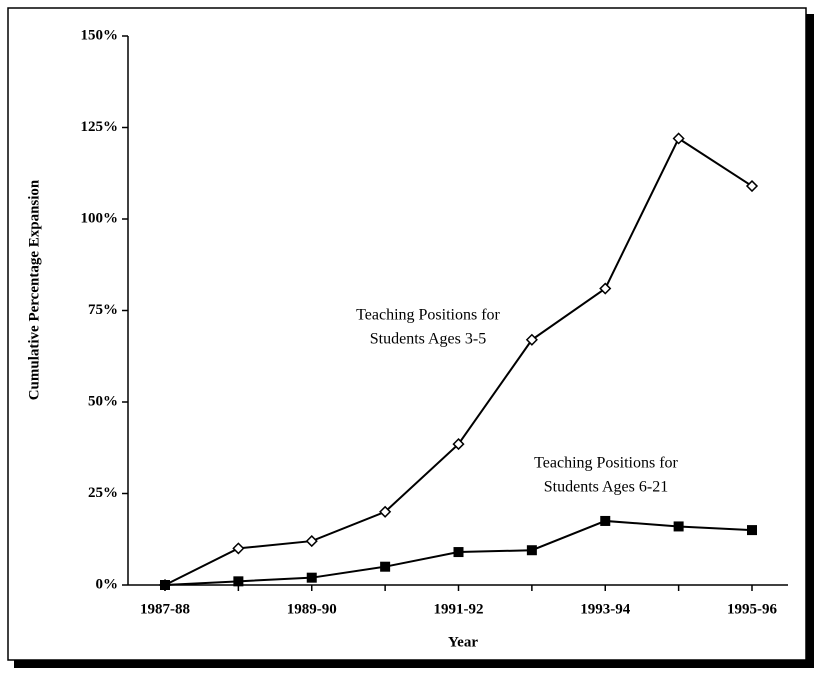 This screenshot has width=820, height=676. What do you see at coordinates (103, 493) in the screenshot?
I see `y-tick-label: 25%` at bounding box center [103, 493].